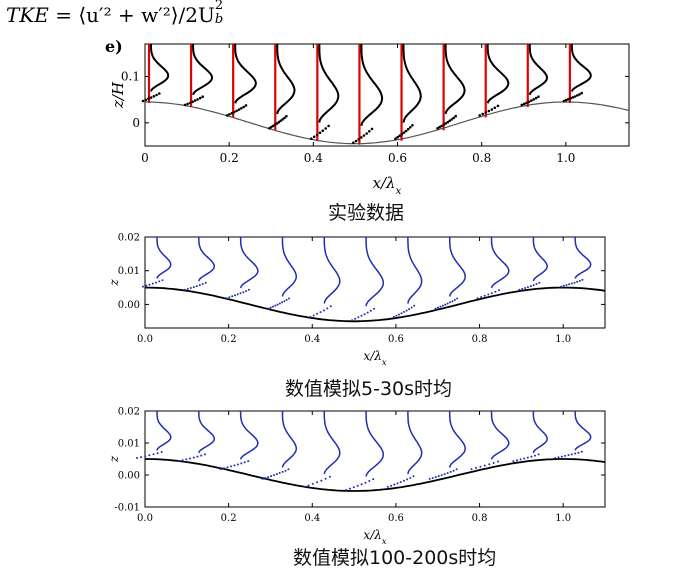 The height and width of the screenshot is (570, 686). What do you see at coordinates (313, 158) in the screenshot?
I see `x-tick-label: 0.4` at bounding box center [313, 158].